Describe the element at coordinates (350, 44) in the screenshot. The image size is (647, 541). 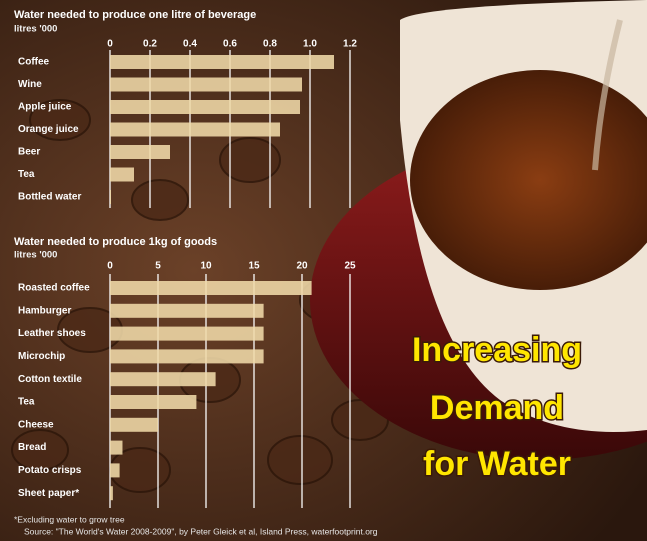
I see `x-tick-label: 1.2` at that location.